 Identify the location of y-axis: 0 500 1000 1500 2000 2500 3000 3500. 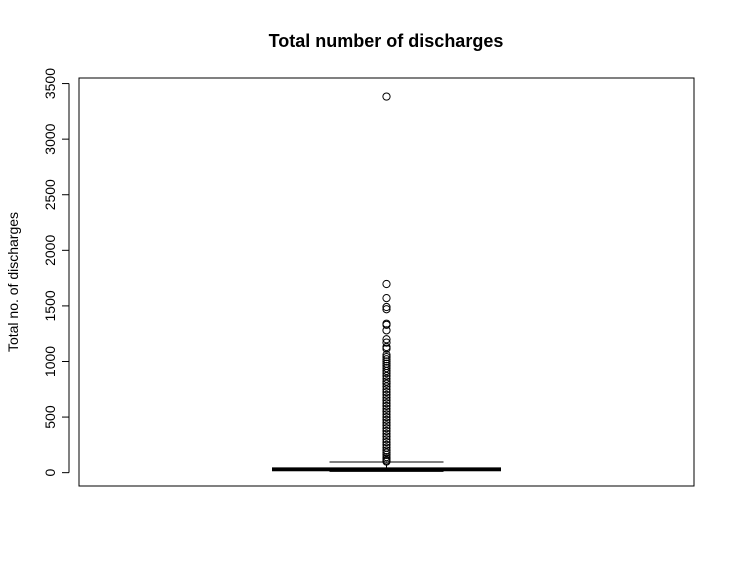
(56, 272).